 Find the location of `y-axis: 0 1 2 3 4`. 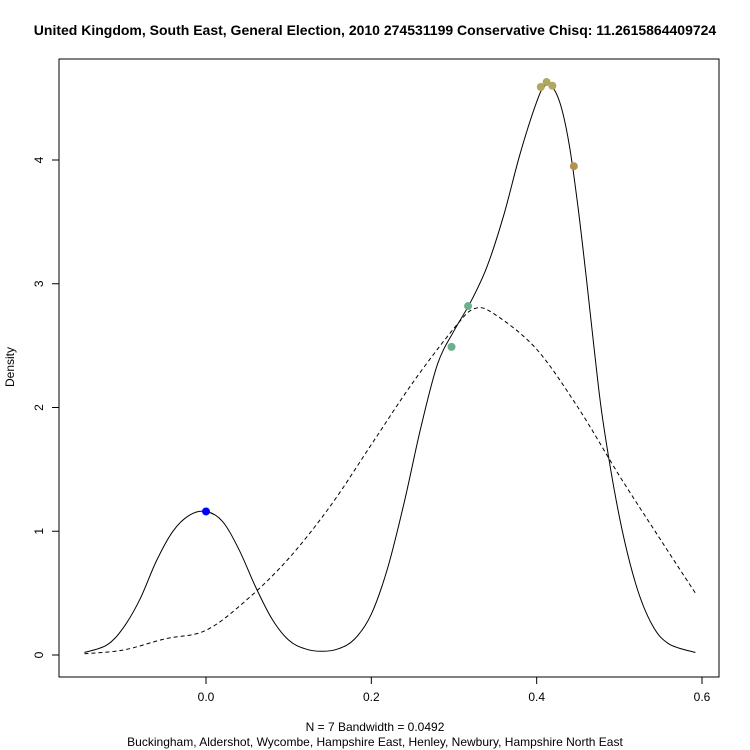

y-axis: 0 1 2 3 4 is located at coordinates (46, 407).